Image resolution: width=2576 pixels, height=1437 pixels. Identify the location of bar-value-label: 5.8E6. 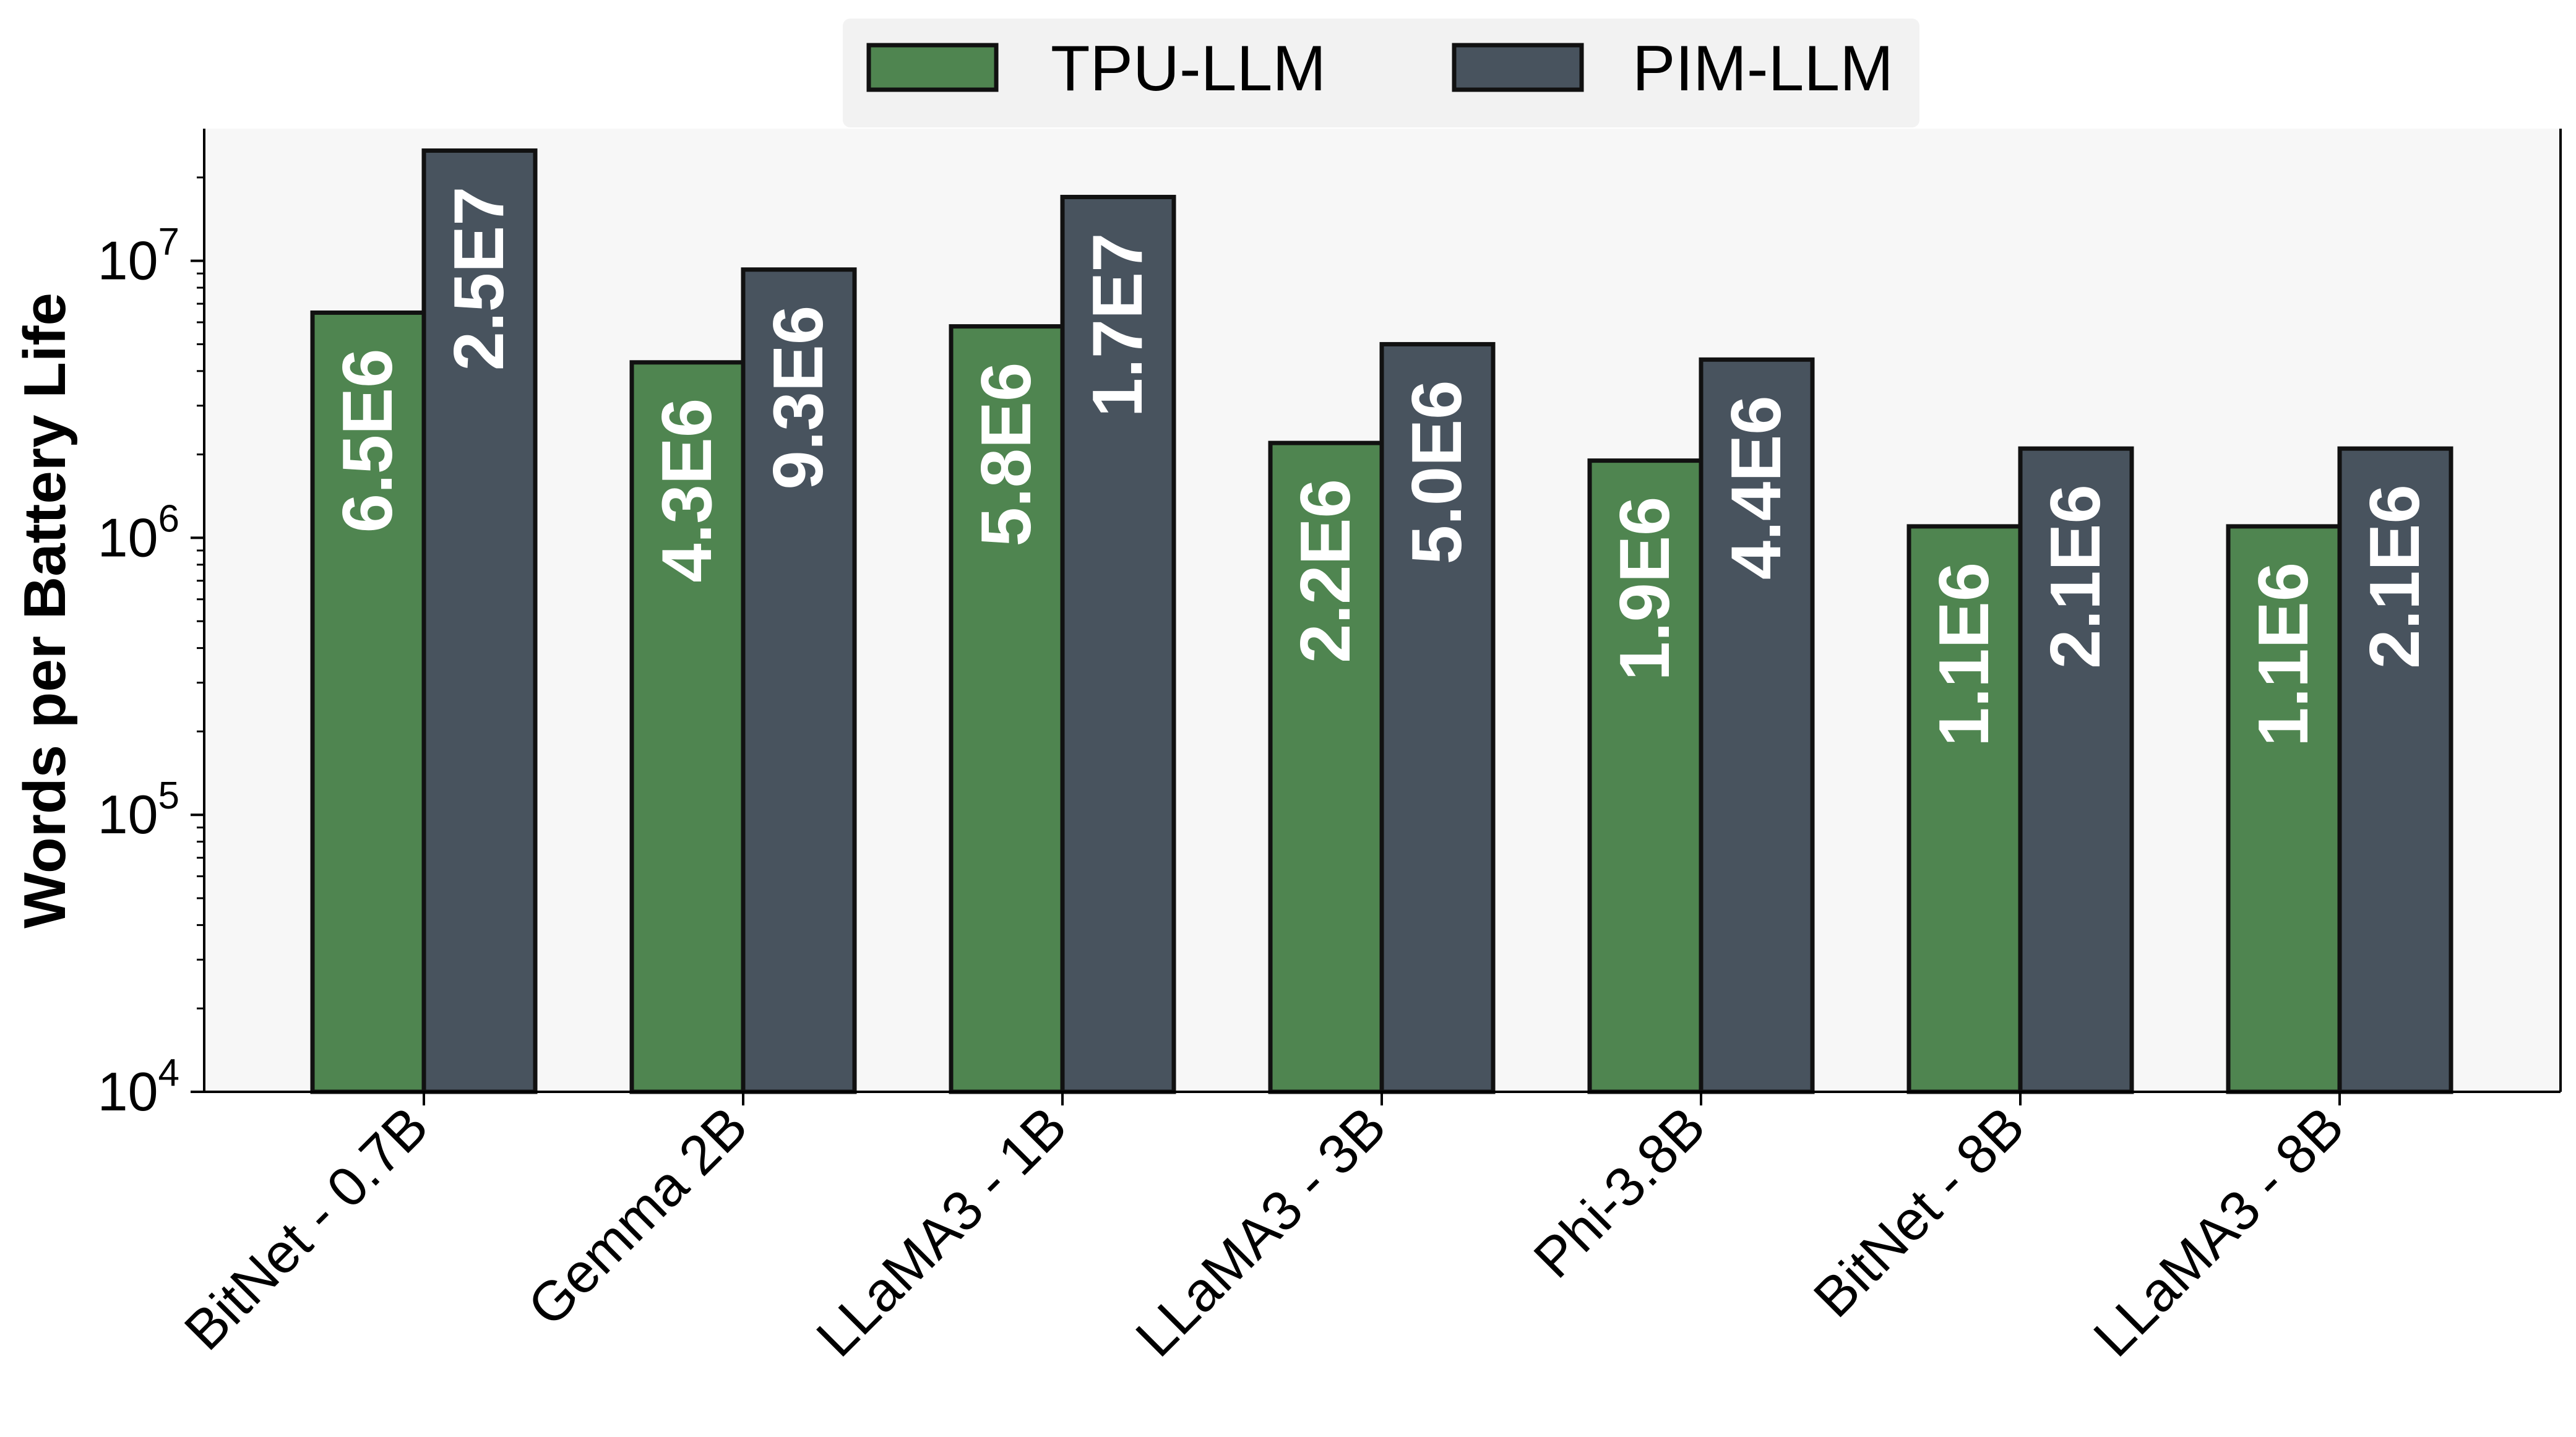
(1006, 455).